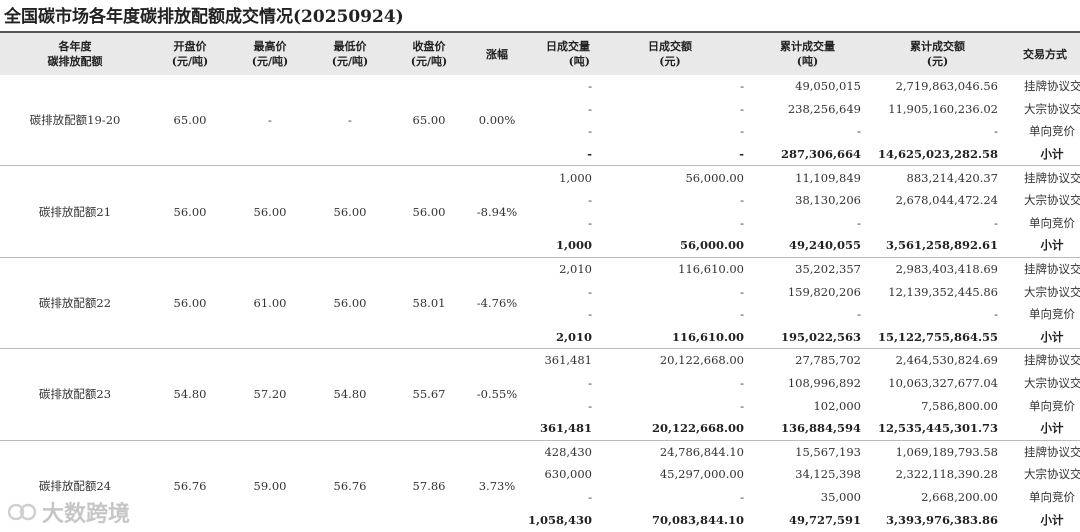  I want to click on open-price: 54.80, so click(190, 394).